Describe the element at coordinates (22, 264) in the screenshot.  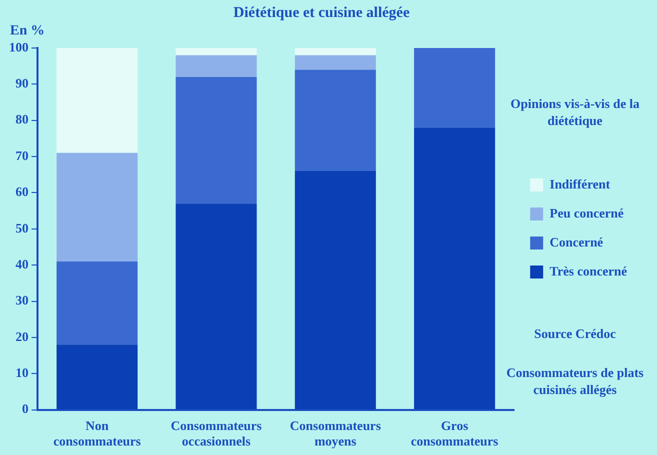
I see `y-tick-label: 40` at that location.